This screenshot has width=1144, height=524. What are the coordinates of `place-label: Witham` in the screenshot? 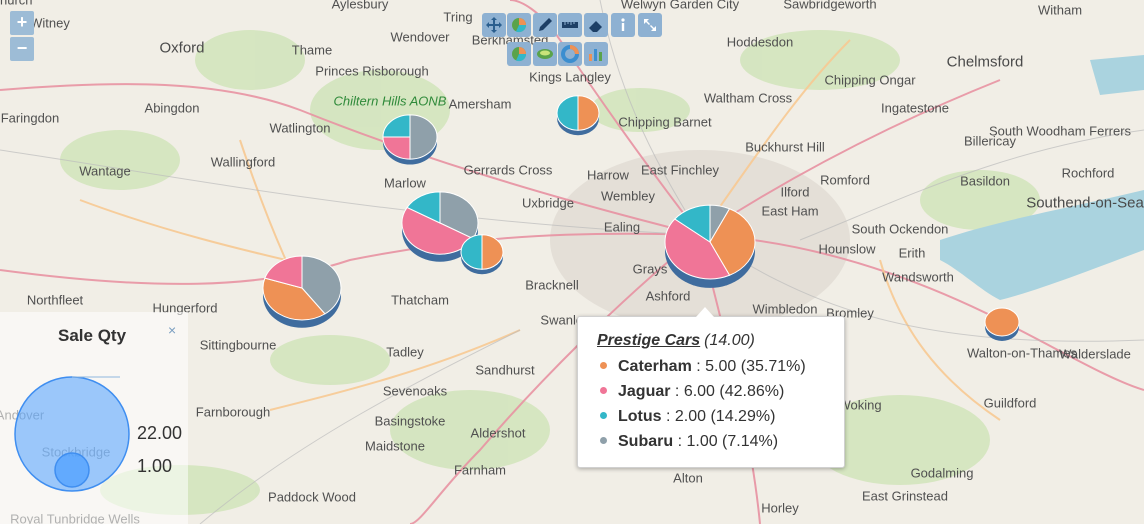 It's located at (1060, 10).